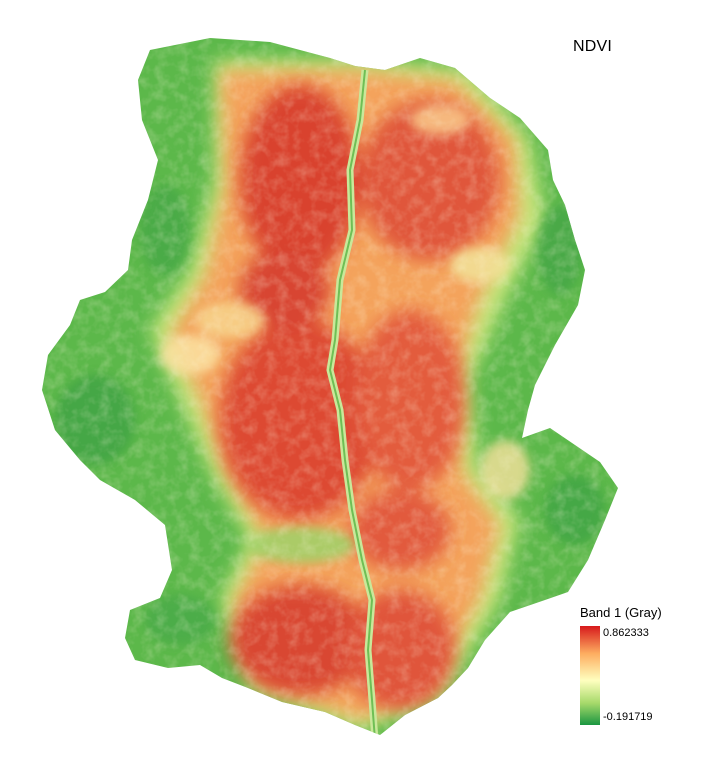 The width and height of the screenshot is (702, 758). I want to click on legend-max-label: 0.862333, so click(626, 633).